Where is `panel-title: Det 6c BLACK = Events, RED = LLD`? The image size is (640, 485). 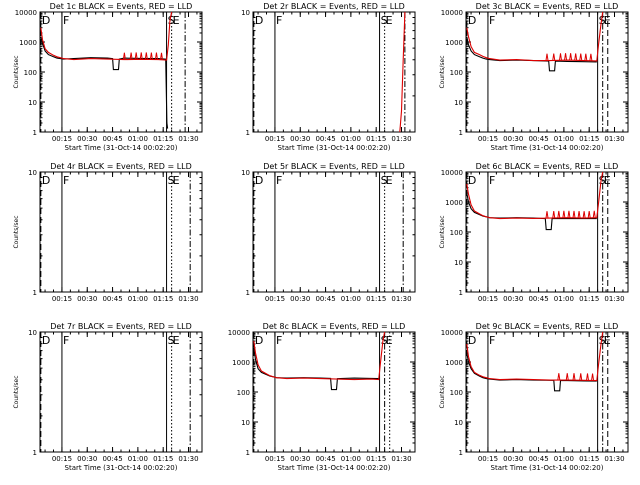
panel-title: Det 6c BLACK = Events, RED = LLD is located at coordinates (547, 166).